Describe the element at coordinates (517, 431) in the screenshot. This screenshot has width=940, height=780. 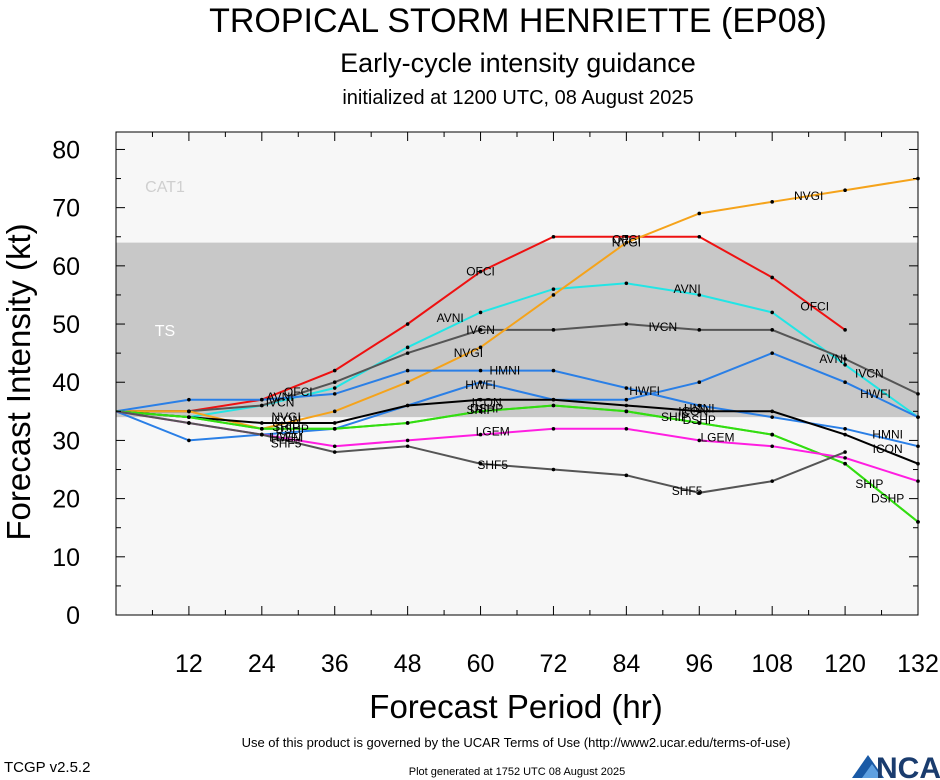
I see `series-line-icon` at that location.